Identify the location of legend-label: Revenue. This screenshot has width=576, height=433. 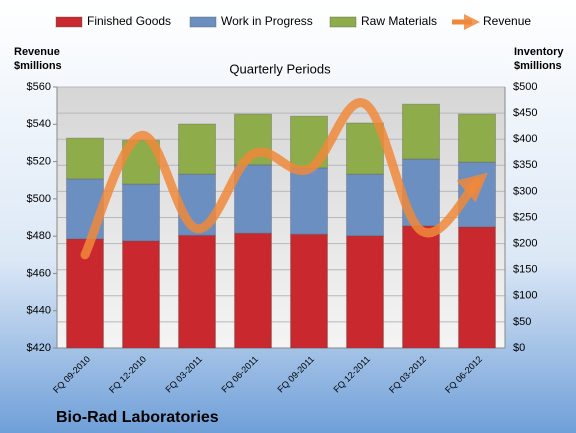
(507, 21).